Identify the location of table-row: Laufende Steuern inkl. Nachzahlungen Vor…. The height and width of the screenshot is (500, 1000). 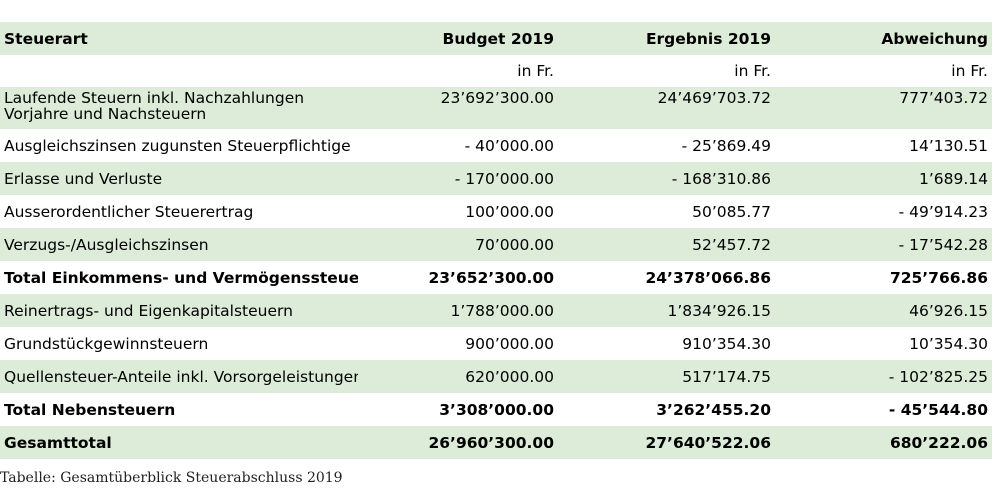
(496, 108).